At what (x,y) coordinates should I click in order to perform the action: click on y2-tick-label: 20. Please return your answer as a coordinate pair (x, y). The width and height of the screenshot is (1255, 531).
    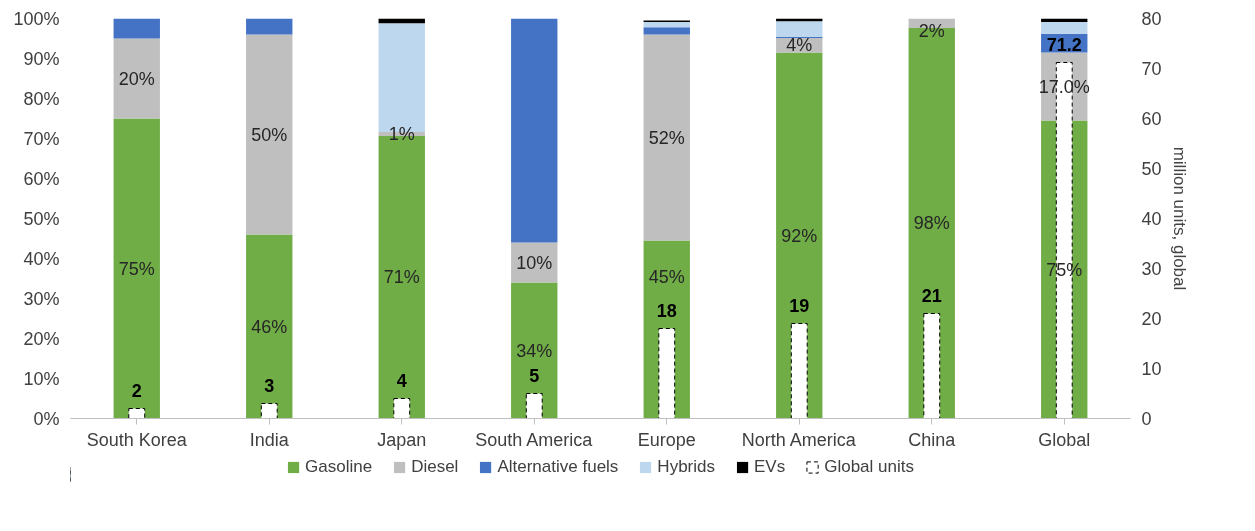
    Looking at the image, I should click on (1151, 319).